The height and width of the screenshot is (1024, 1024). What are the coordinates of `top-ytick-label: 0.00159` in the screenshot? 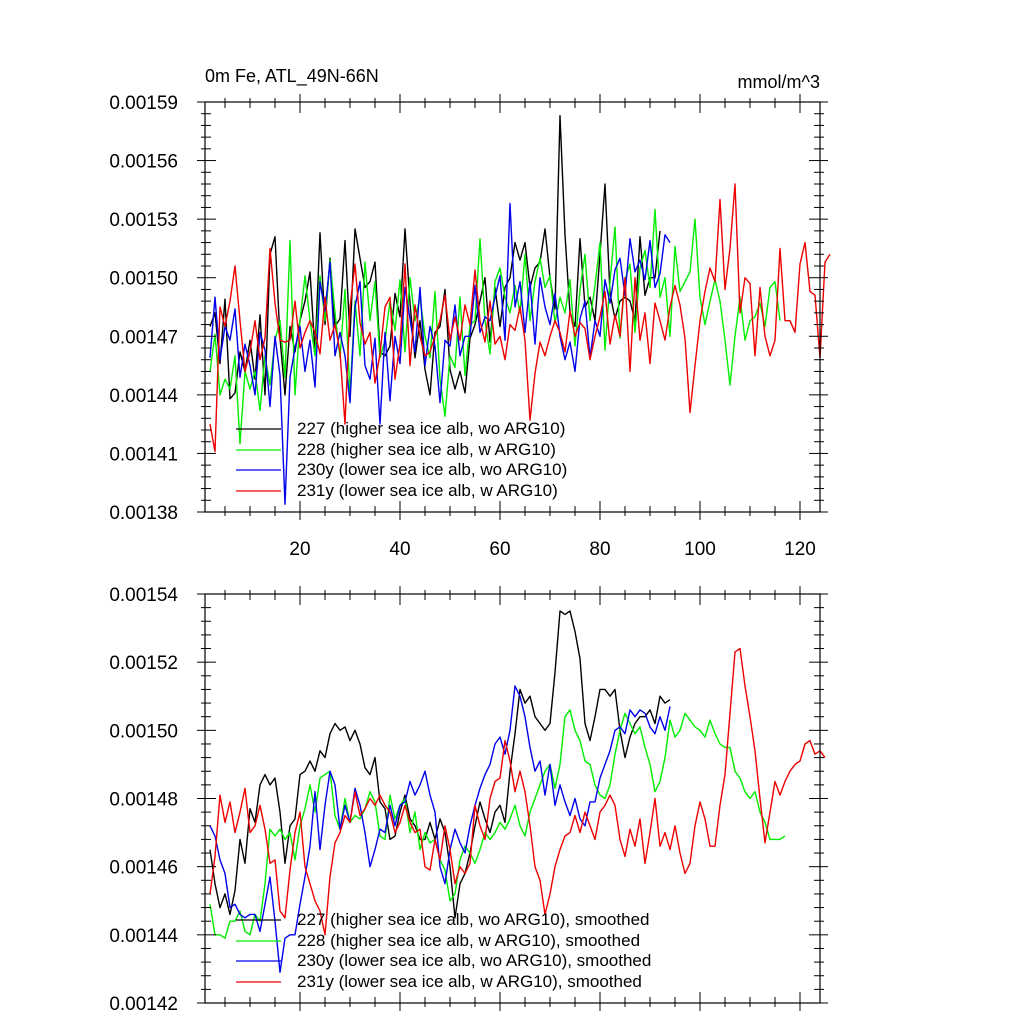 It's located at (143, 103).